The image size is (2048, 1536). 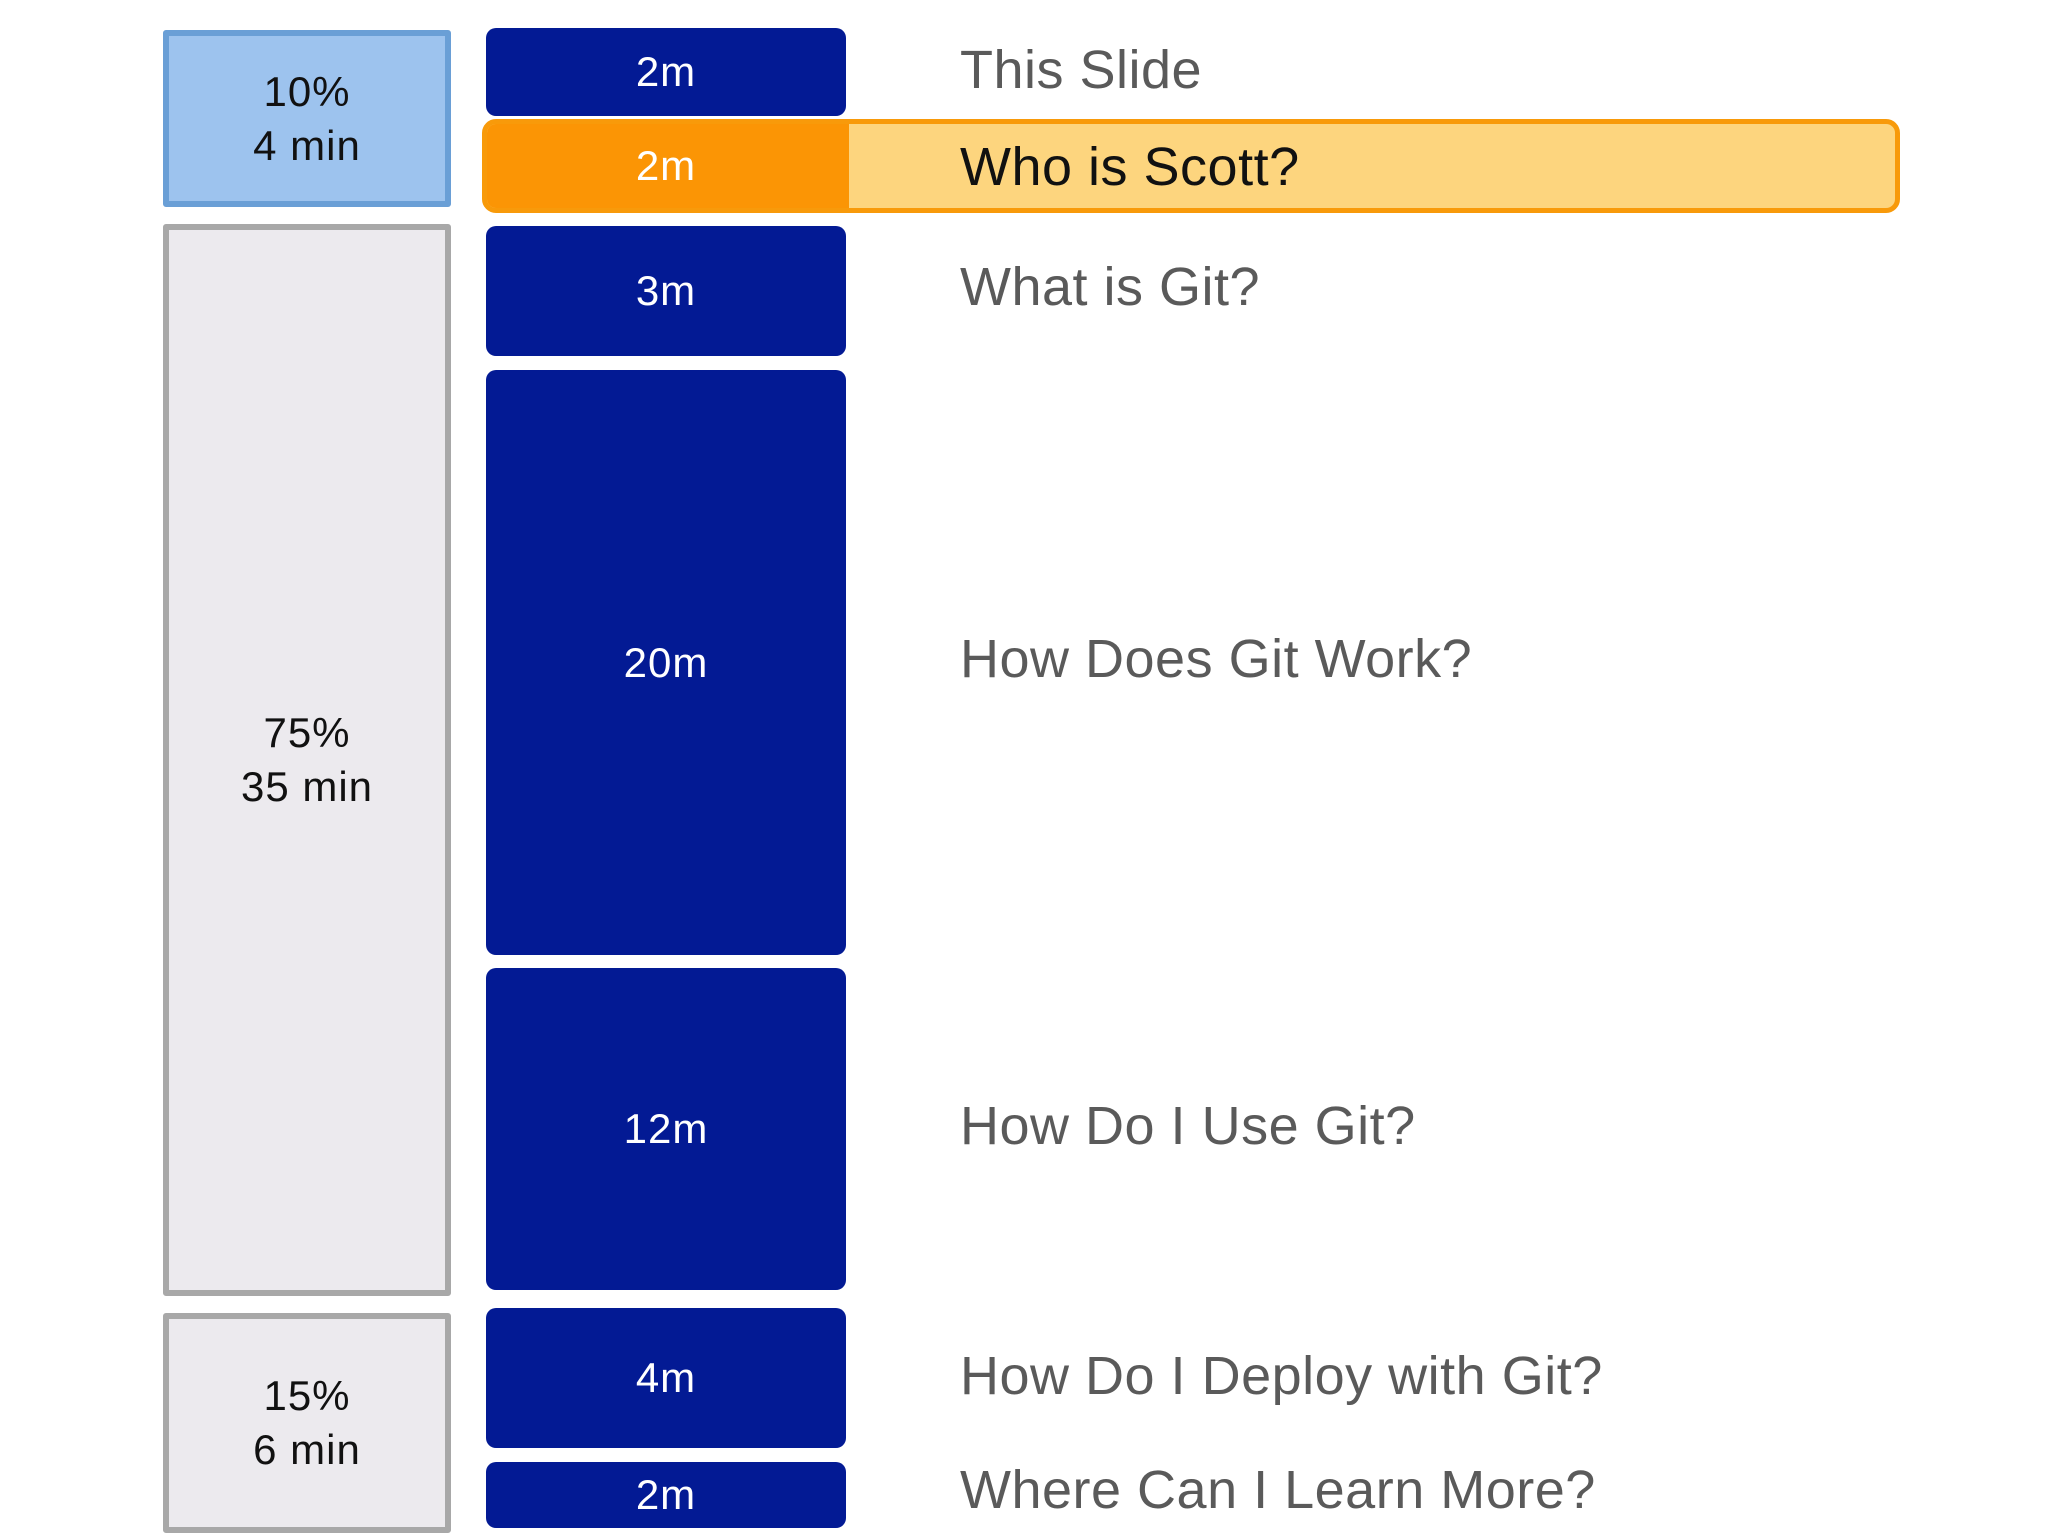 I want to click on topic-how-does-git-work: How Does Git Work?, so click(x=1216, y=659).